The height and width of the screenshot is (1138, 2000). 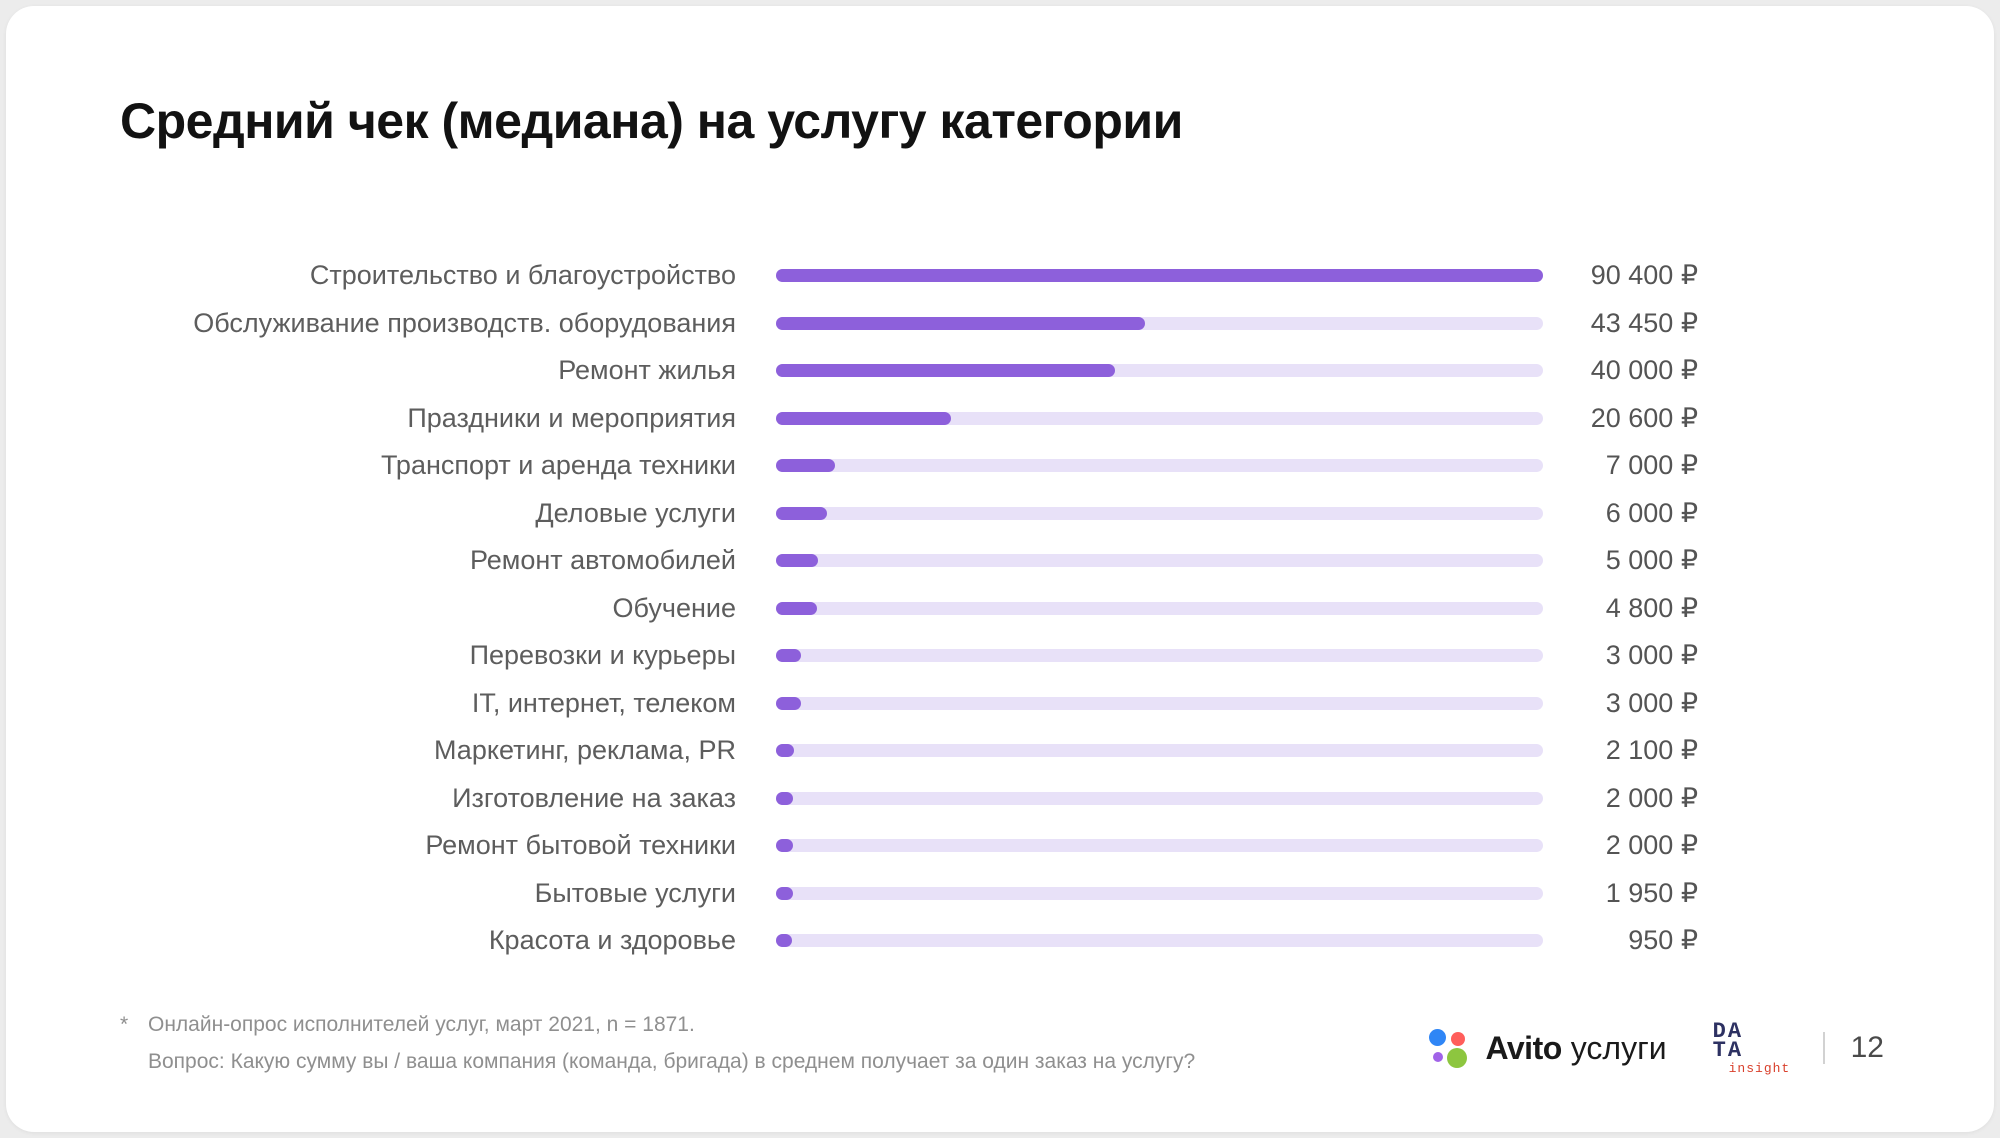 I want to click on data-insight-line-2: TA, so click(x=1728, y=1050).